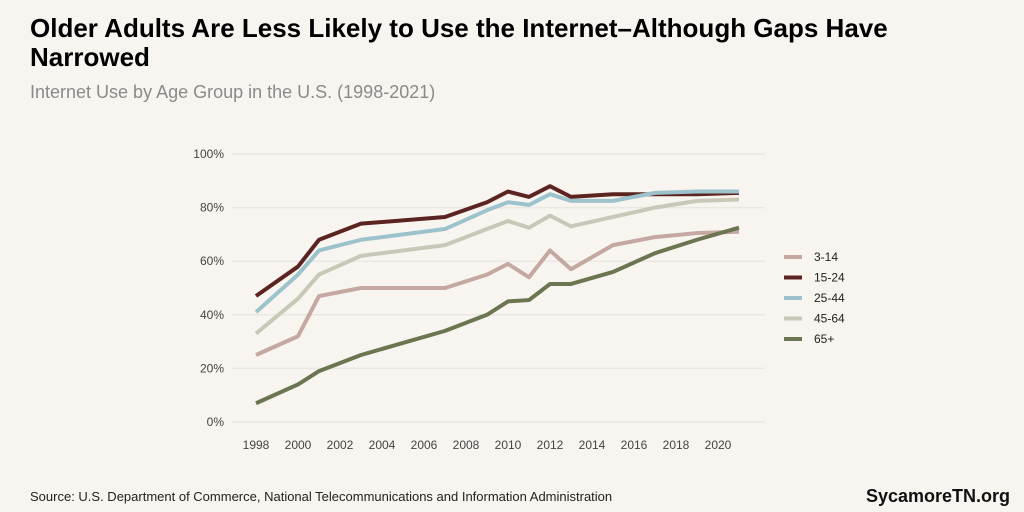 The width and height of the screenshot is (1024, 512). What do you see at coordinates (298, 445) in the screenshot?
I see `x-tick-label: 2000` at bounding box center [298, 445].